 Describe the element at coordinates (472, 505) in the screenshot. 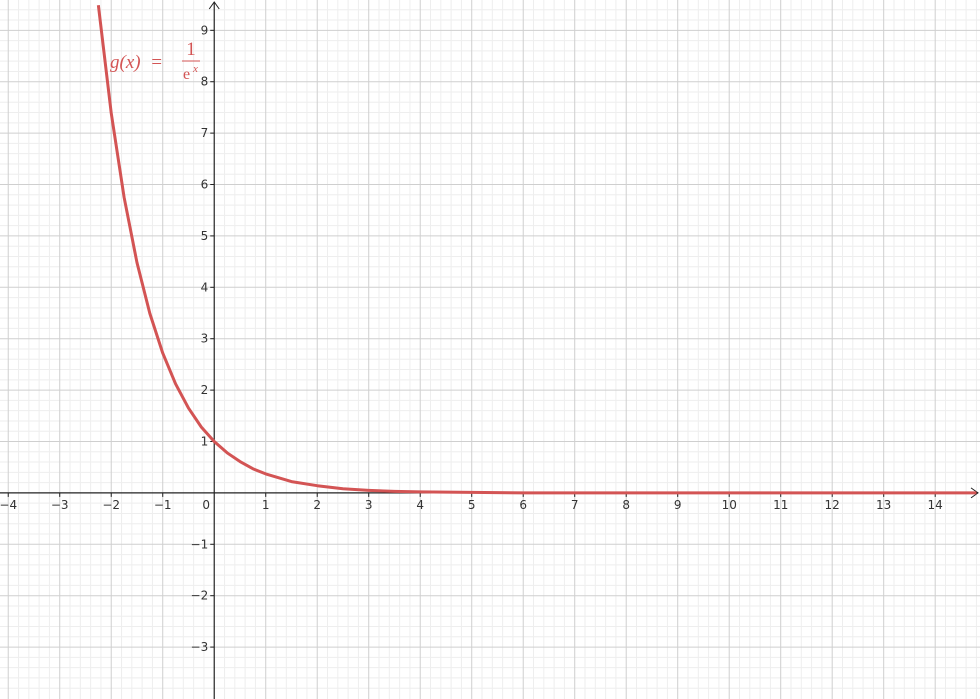

I see `x-tick-label: 5` at that location.